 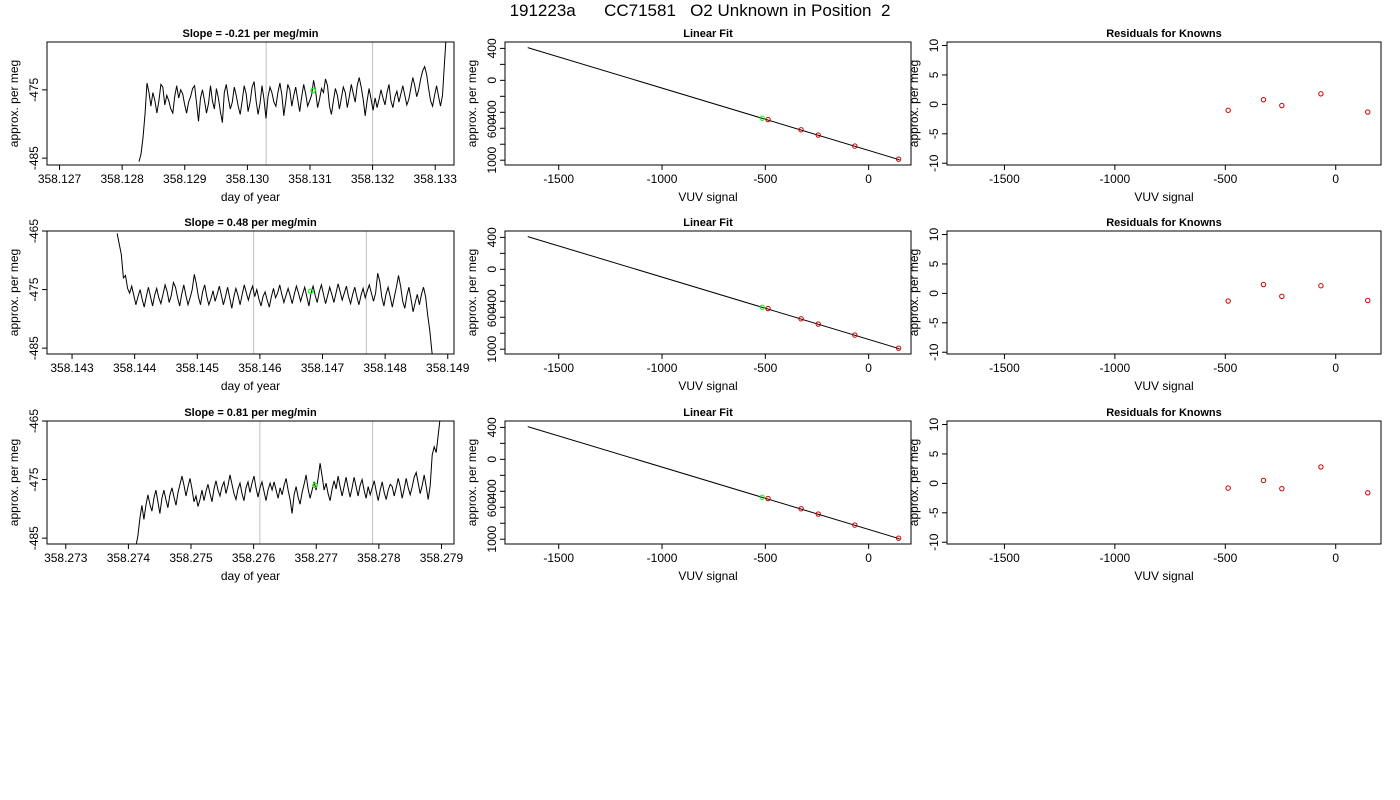 I want to click on x-tick-label: 358.148, so click(x=385, y=368).